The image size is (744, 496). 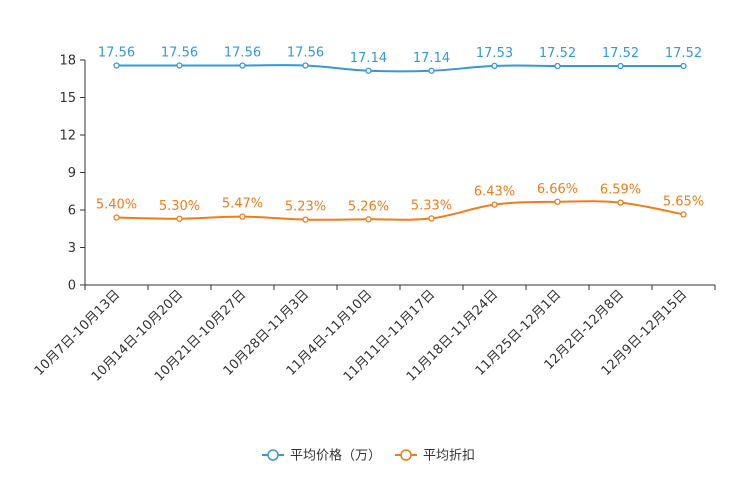 What do you see at coordinates (683, 201) in the screenshot?
I see `data-label: 5.65%` at bounding box center [683, 201].